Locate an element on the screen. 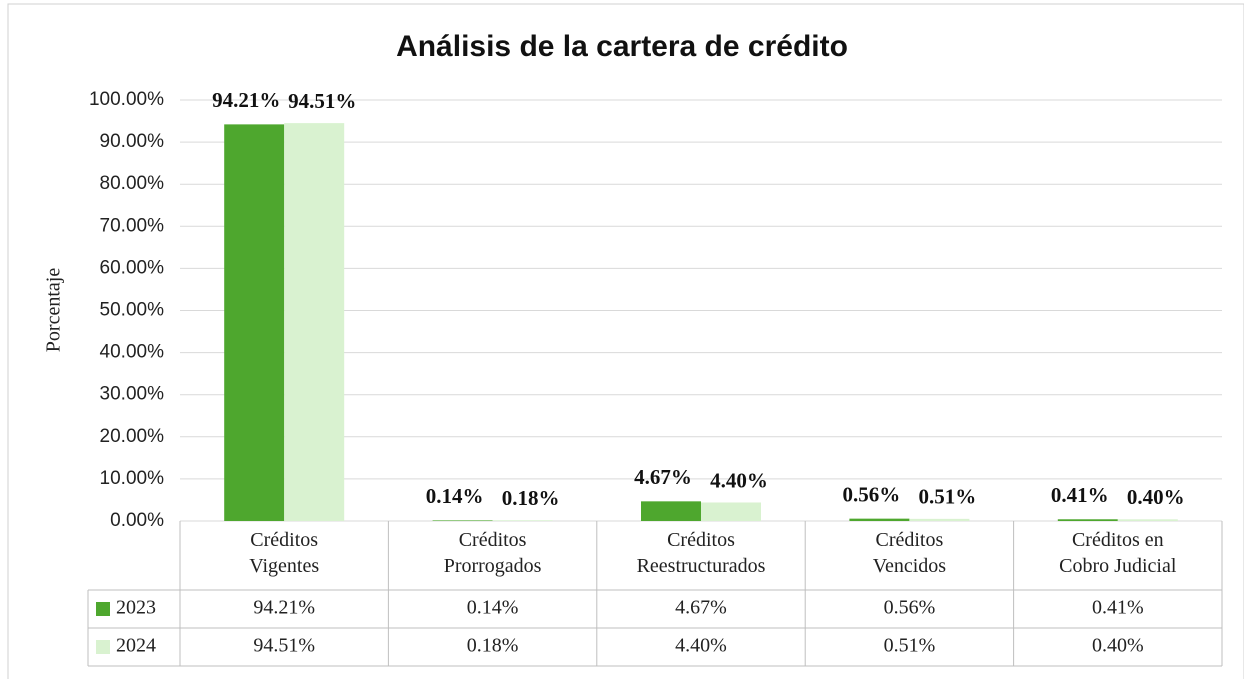 The image size is (1244, 679). data-label: 0.41% is located at coordinates (1080, 495).